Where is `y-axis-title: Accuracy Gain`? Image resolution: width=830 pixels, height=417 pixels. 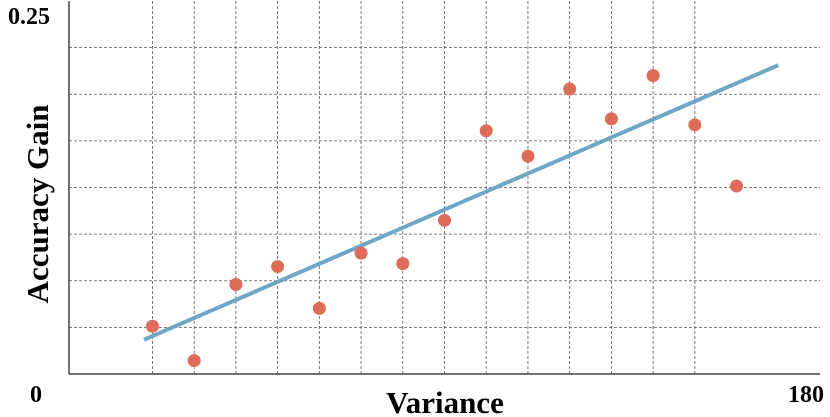 y-axis-title: Accuracy Gain is located at coordinates (37, 204).